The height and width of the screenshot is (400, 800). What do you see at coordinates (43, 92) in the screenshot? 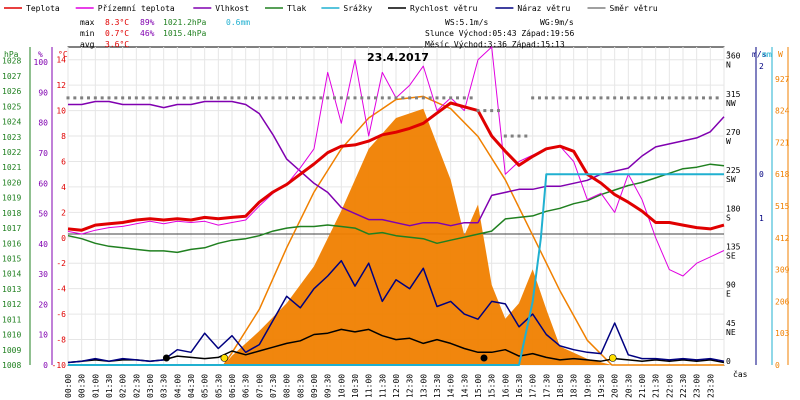
I see `tick-pct: 90` at bounding box center [43, 92].